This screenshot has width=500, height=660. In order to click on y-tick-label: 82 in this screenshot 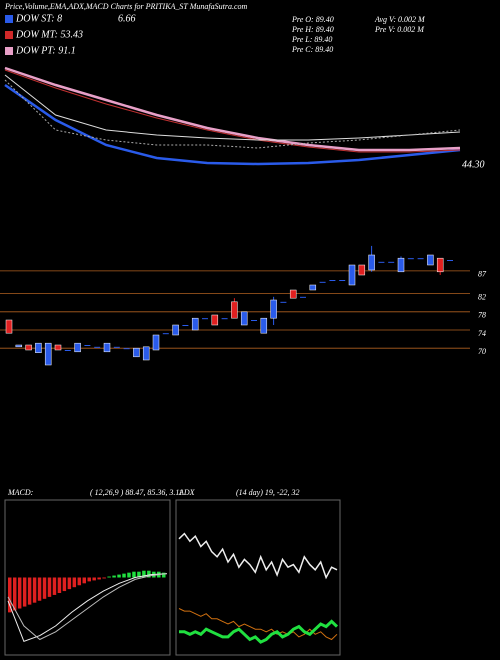, I will do `click(482, 296)`.